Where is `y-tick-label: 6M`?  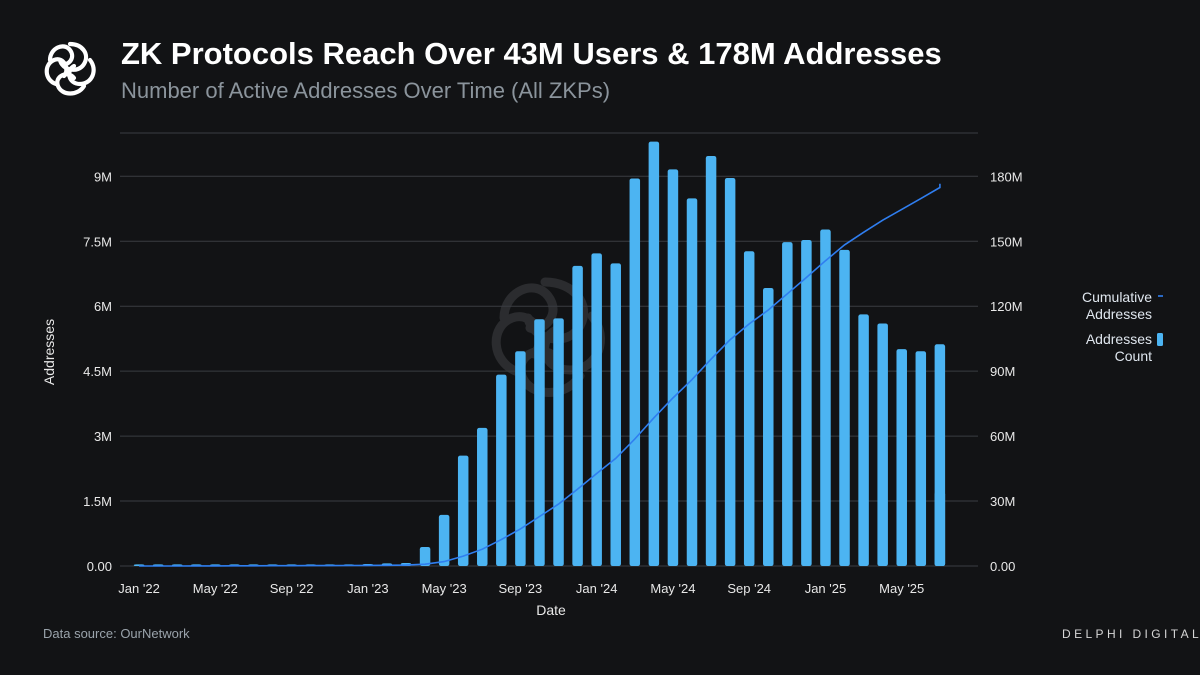 y-tick-label: 6M is located at coordinates (103, 306).